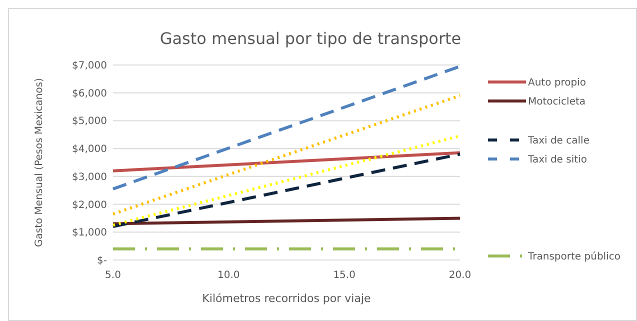  Describe the element at coordinates (89, 233) in the screenshot. I see `y-tick-label: $1,000` at that location.